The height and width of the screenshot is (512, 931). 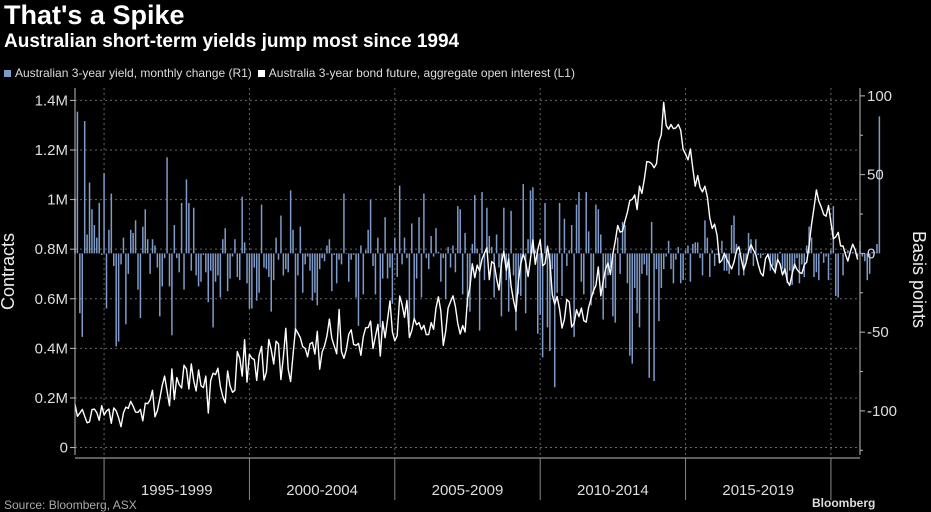 What do you see at coordinates (878, 332) in the screenshot?
I see `right-tick-label: -50` at bounding box center [878, 332].